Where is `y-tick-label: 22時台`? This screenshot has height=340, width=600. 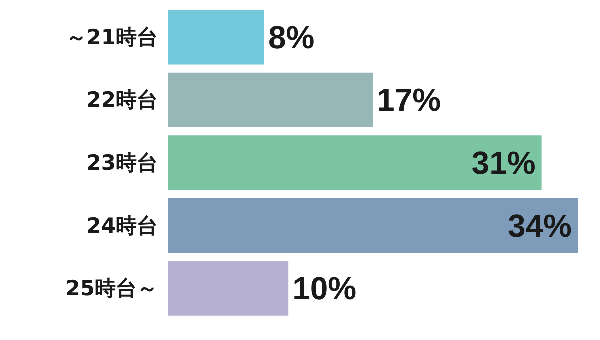
y-tick-label: 22時台 is located at coordinates (122, 100).